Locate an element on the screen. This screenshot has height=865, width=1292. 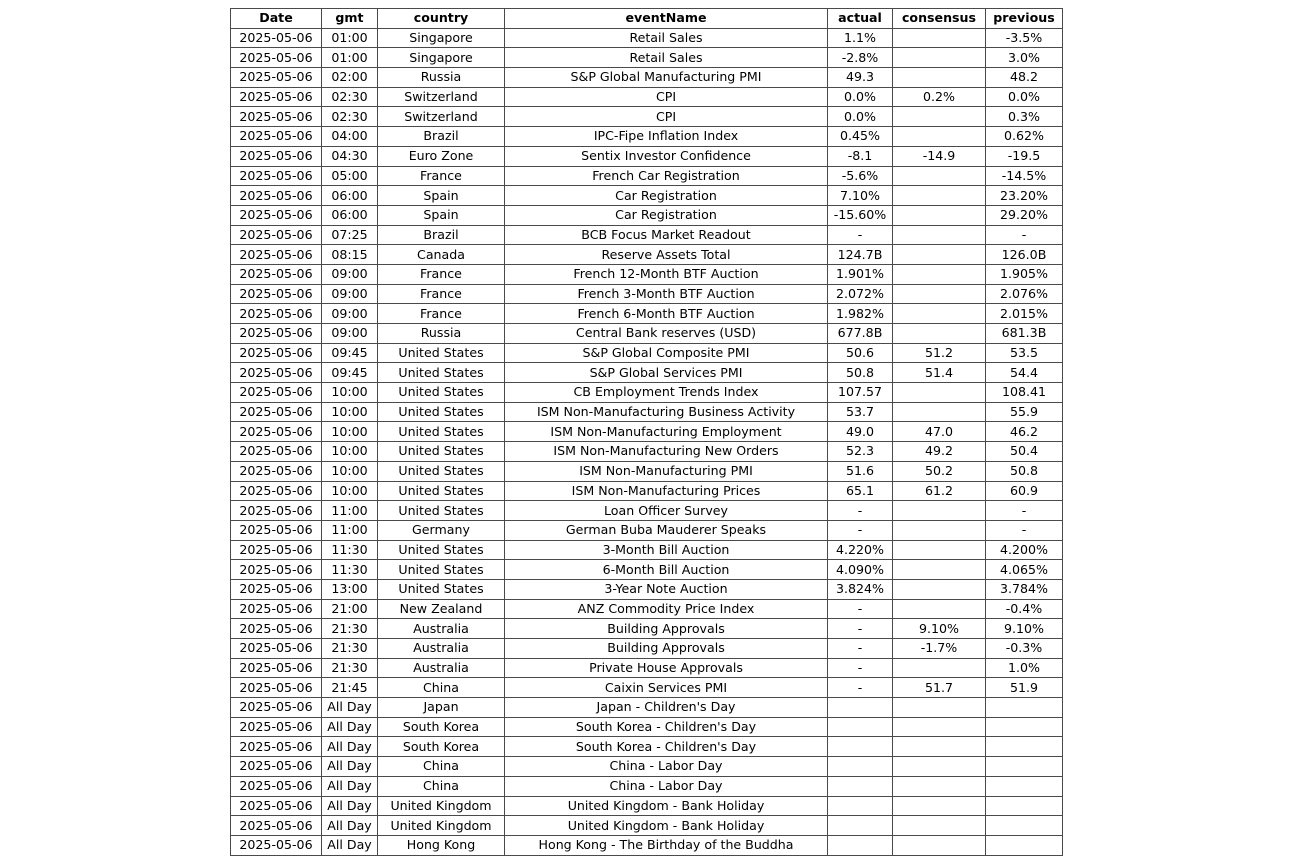
cell-consensus: 51.2 is located at coordinates (939, 353).